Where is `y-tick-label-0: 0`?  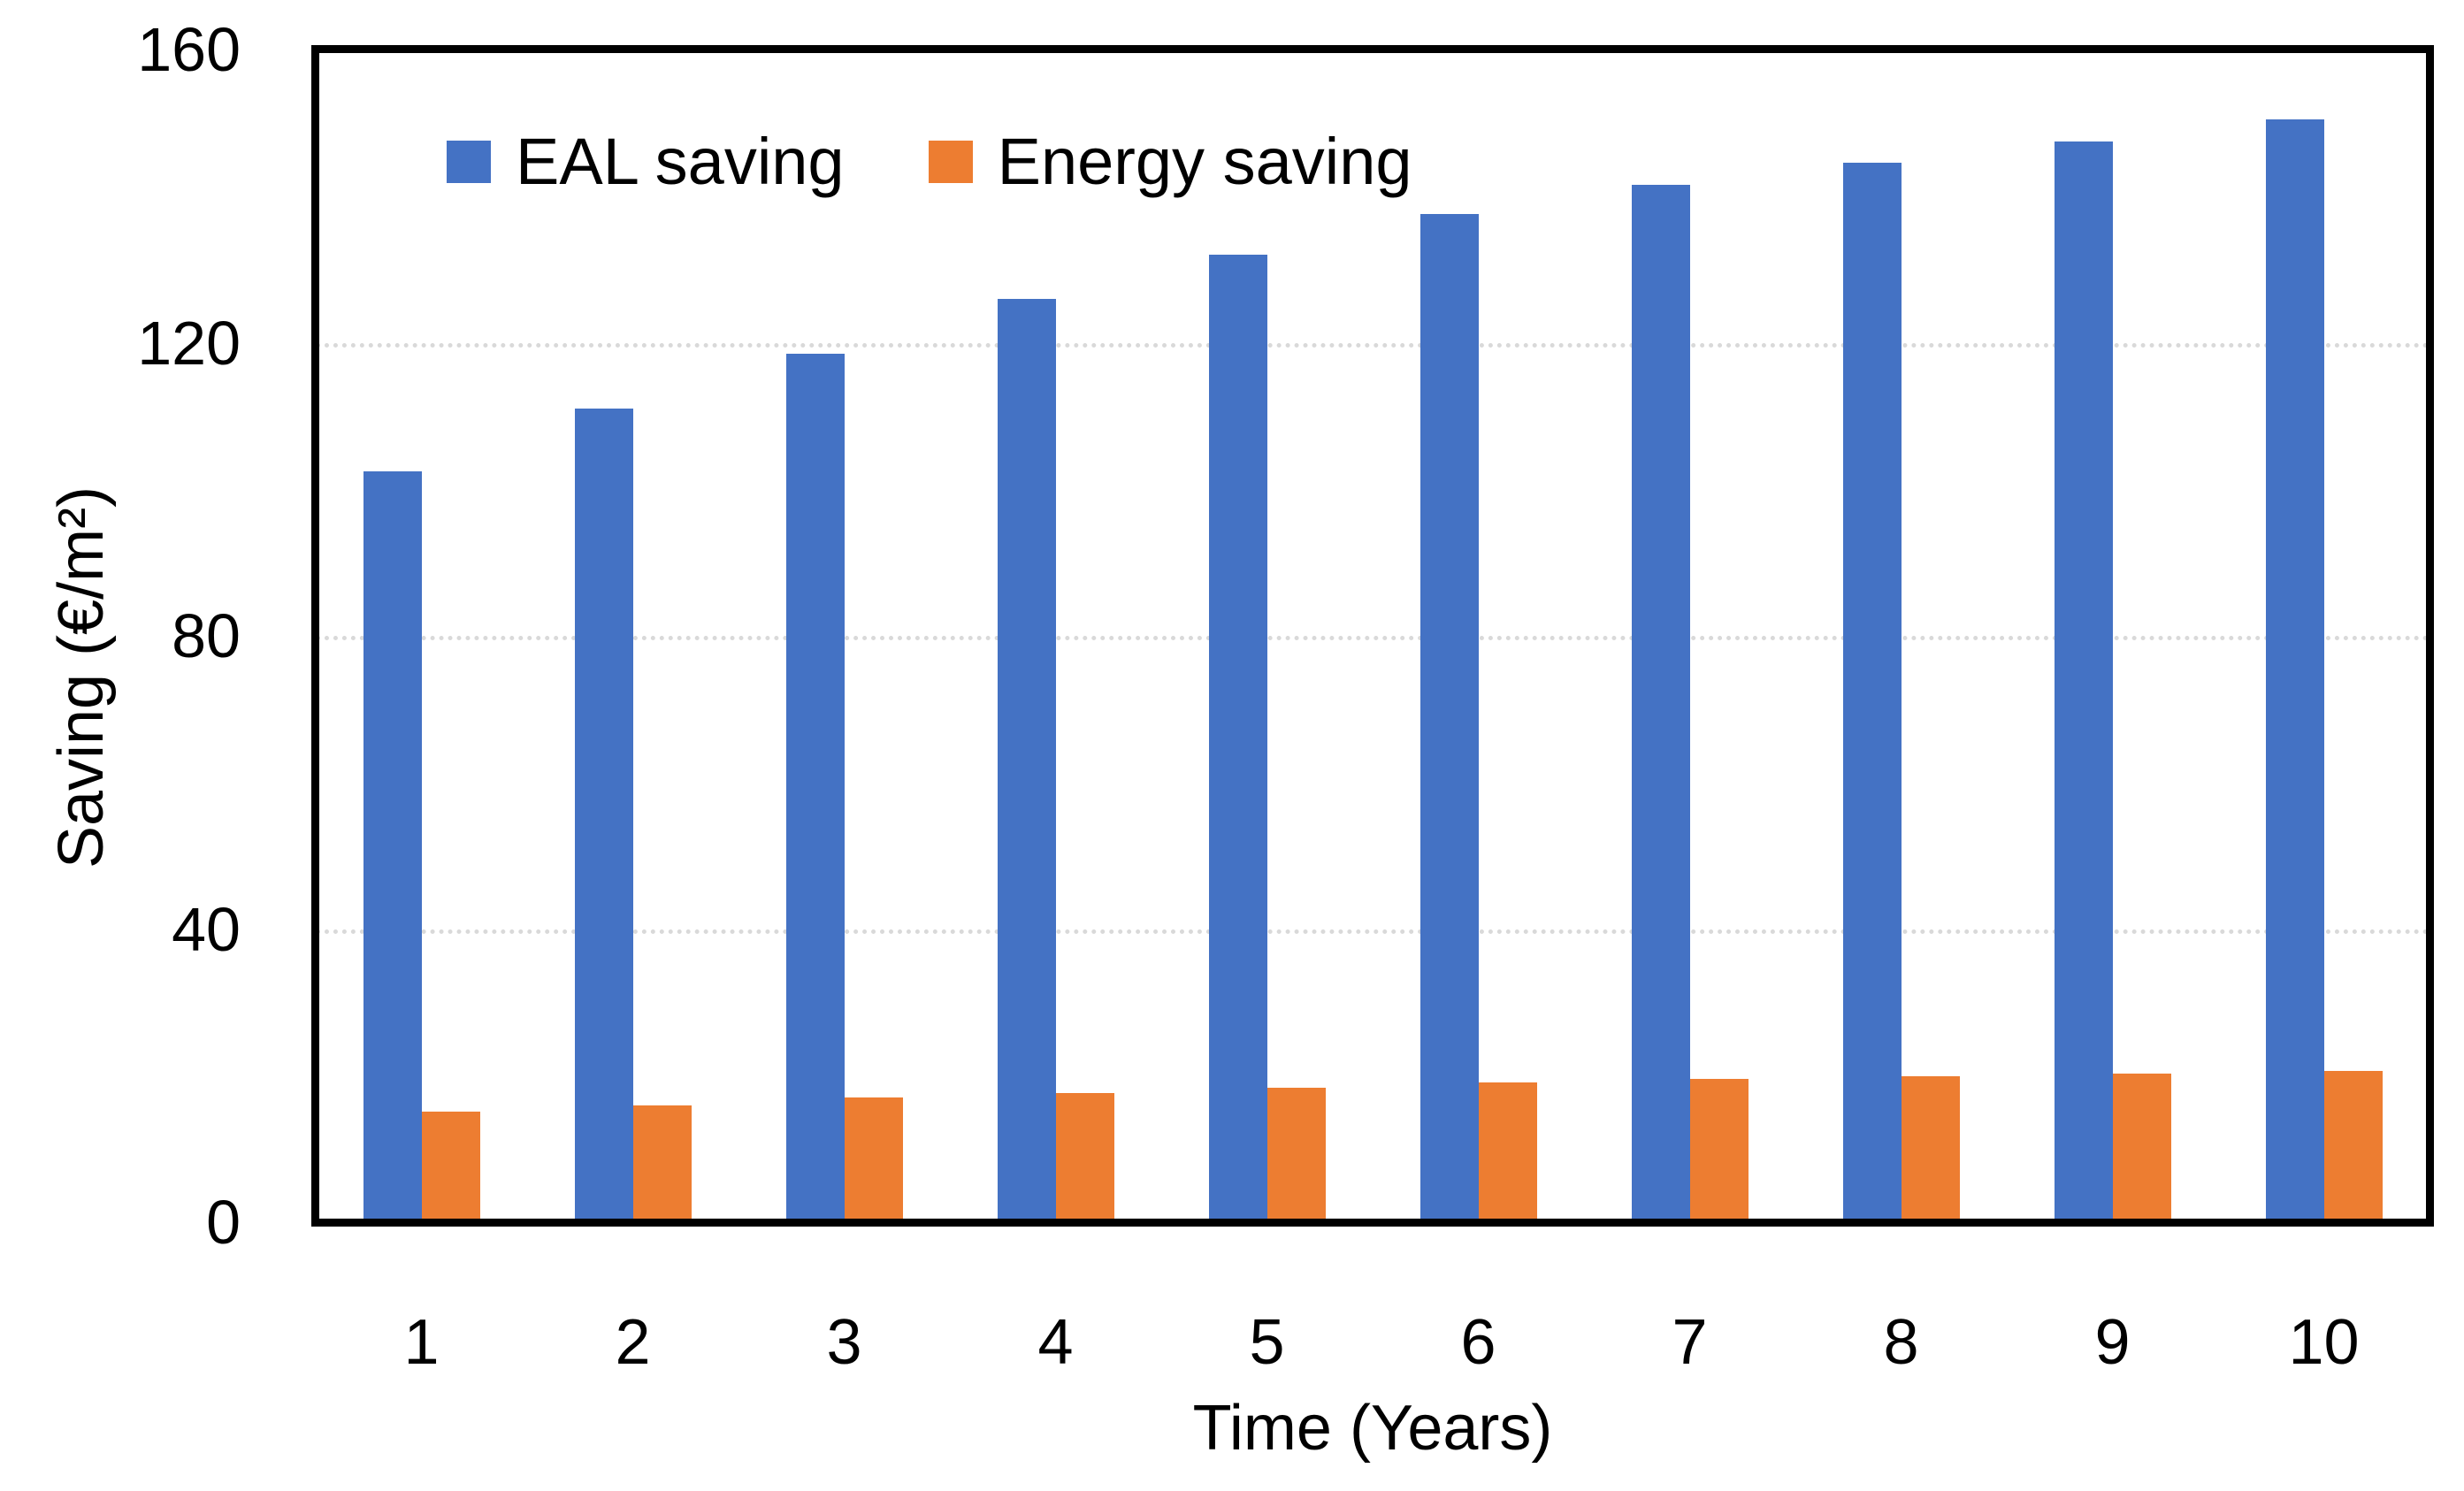 y-tick-label-0: 0 is located at coordinates (223, 1222).